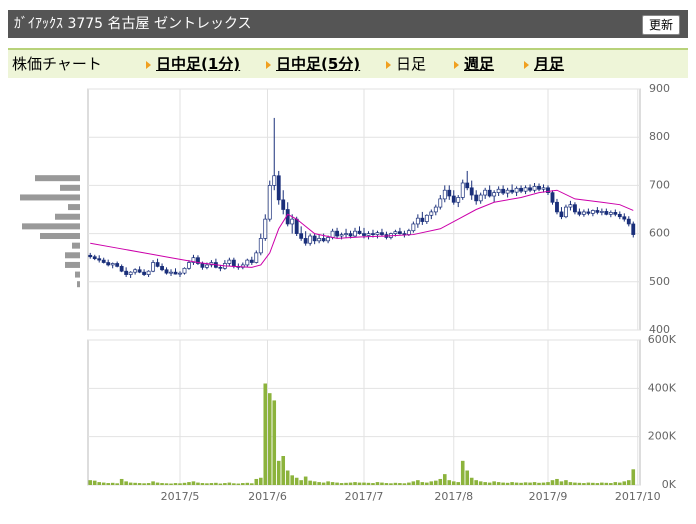 This screenshot has width=696, height=524. What do you see at coordinates (193, 64) in the screenshot?
I see `tab: 日中足(1分)` at bounding box center [193, 64].